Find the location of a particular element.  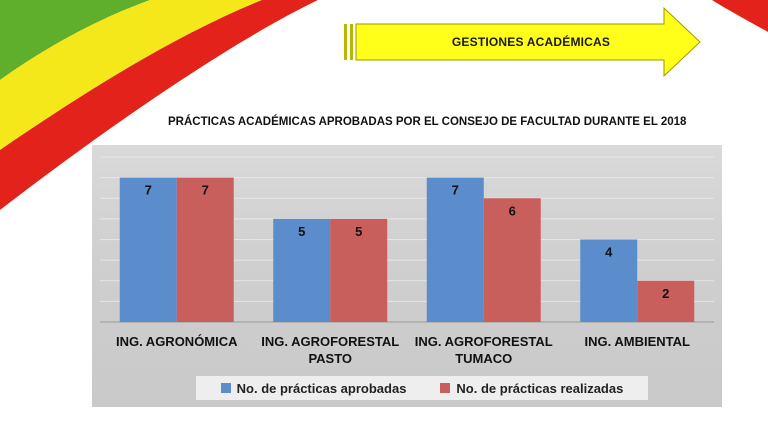

flag-green-band is located at coordinates (75, 40).